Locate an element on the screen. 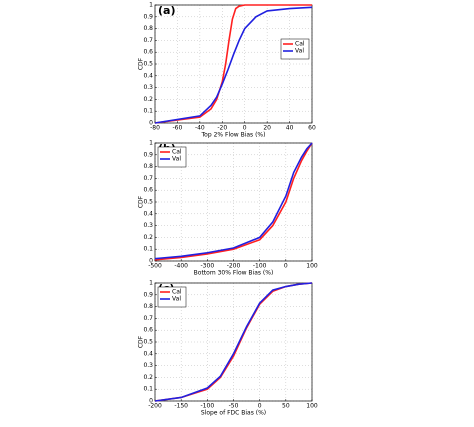 This screenshot has width=474, height=427. x-tick-label: -50 is located at coordinates (234, 406).